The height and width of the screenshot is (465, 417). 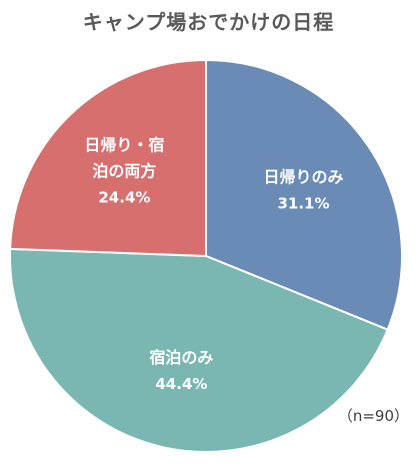 What do you see at coordinates (303, 176) in the screenshot?
I see `slice-label-day-trip-only: 日帰りのみ` at bounding box center [303, 176].